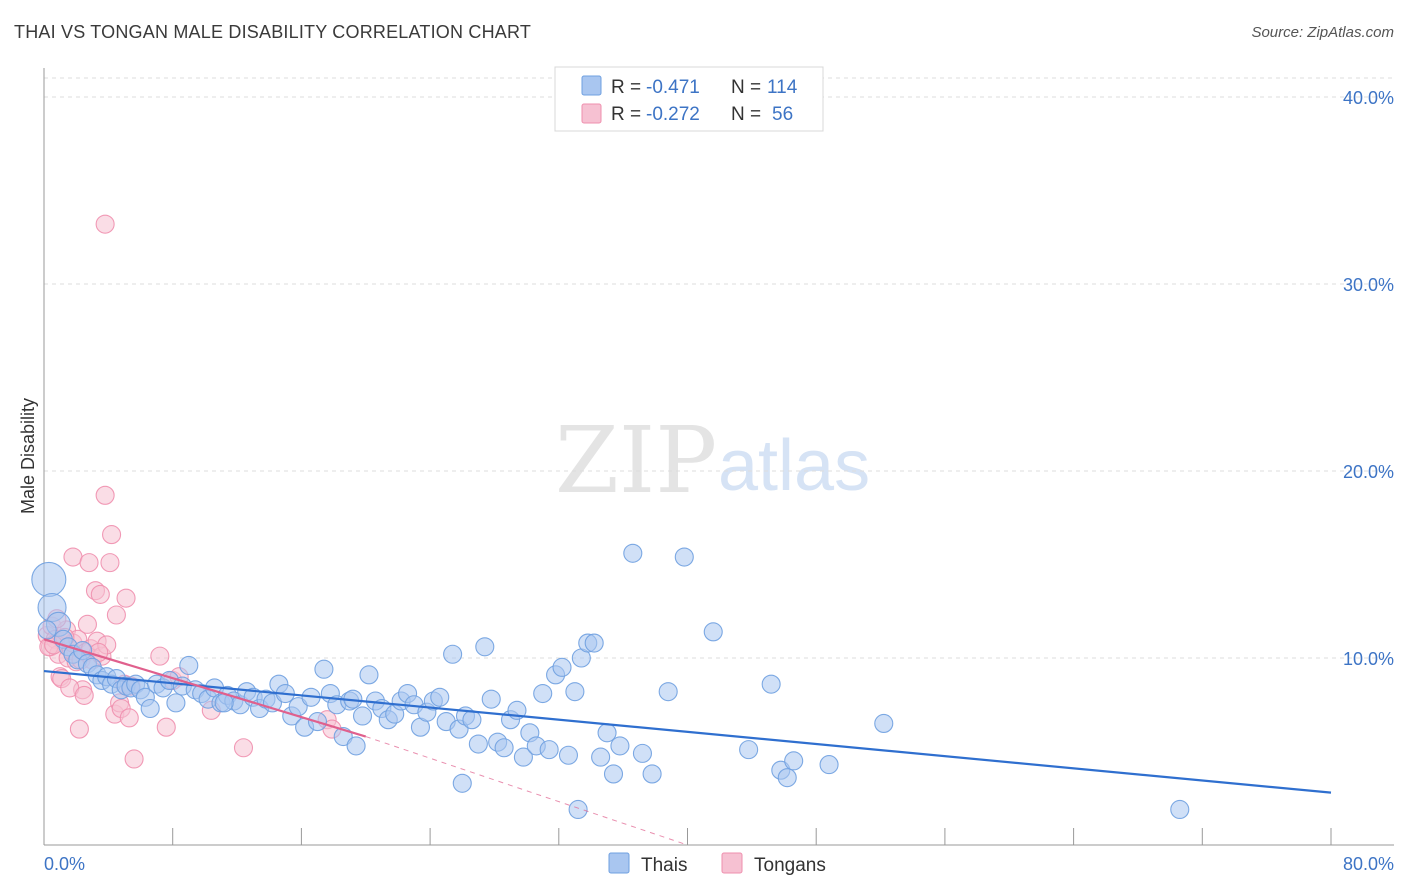  I want to click on legend-n-label-tongans: N =, so click(746, 114).